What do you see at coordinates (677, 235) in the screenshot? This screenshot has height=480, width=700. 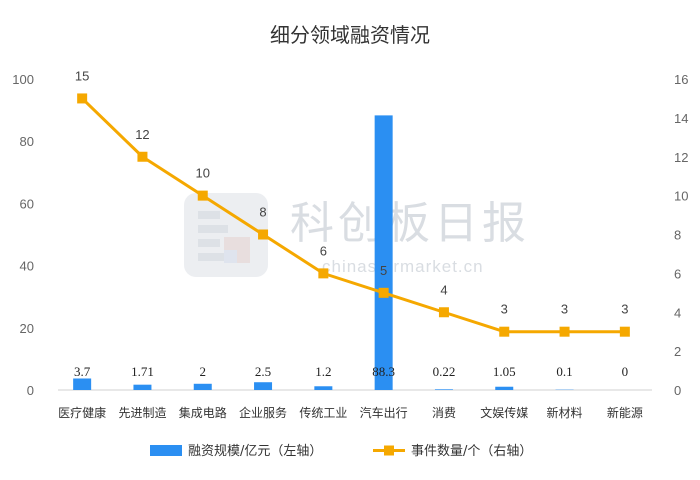 I see `right-tick-label: 8` at bounding box center [677, 235].